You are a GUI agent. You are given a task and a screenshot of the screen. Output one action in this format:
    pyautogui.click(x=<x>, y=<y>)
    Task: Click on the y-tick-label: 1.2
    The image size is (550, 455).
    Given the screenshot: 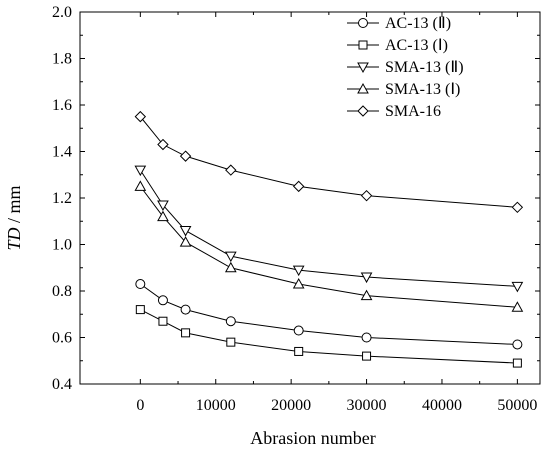 What is the action you would take?
    pyautogui.click(x=62, y=198)
    